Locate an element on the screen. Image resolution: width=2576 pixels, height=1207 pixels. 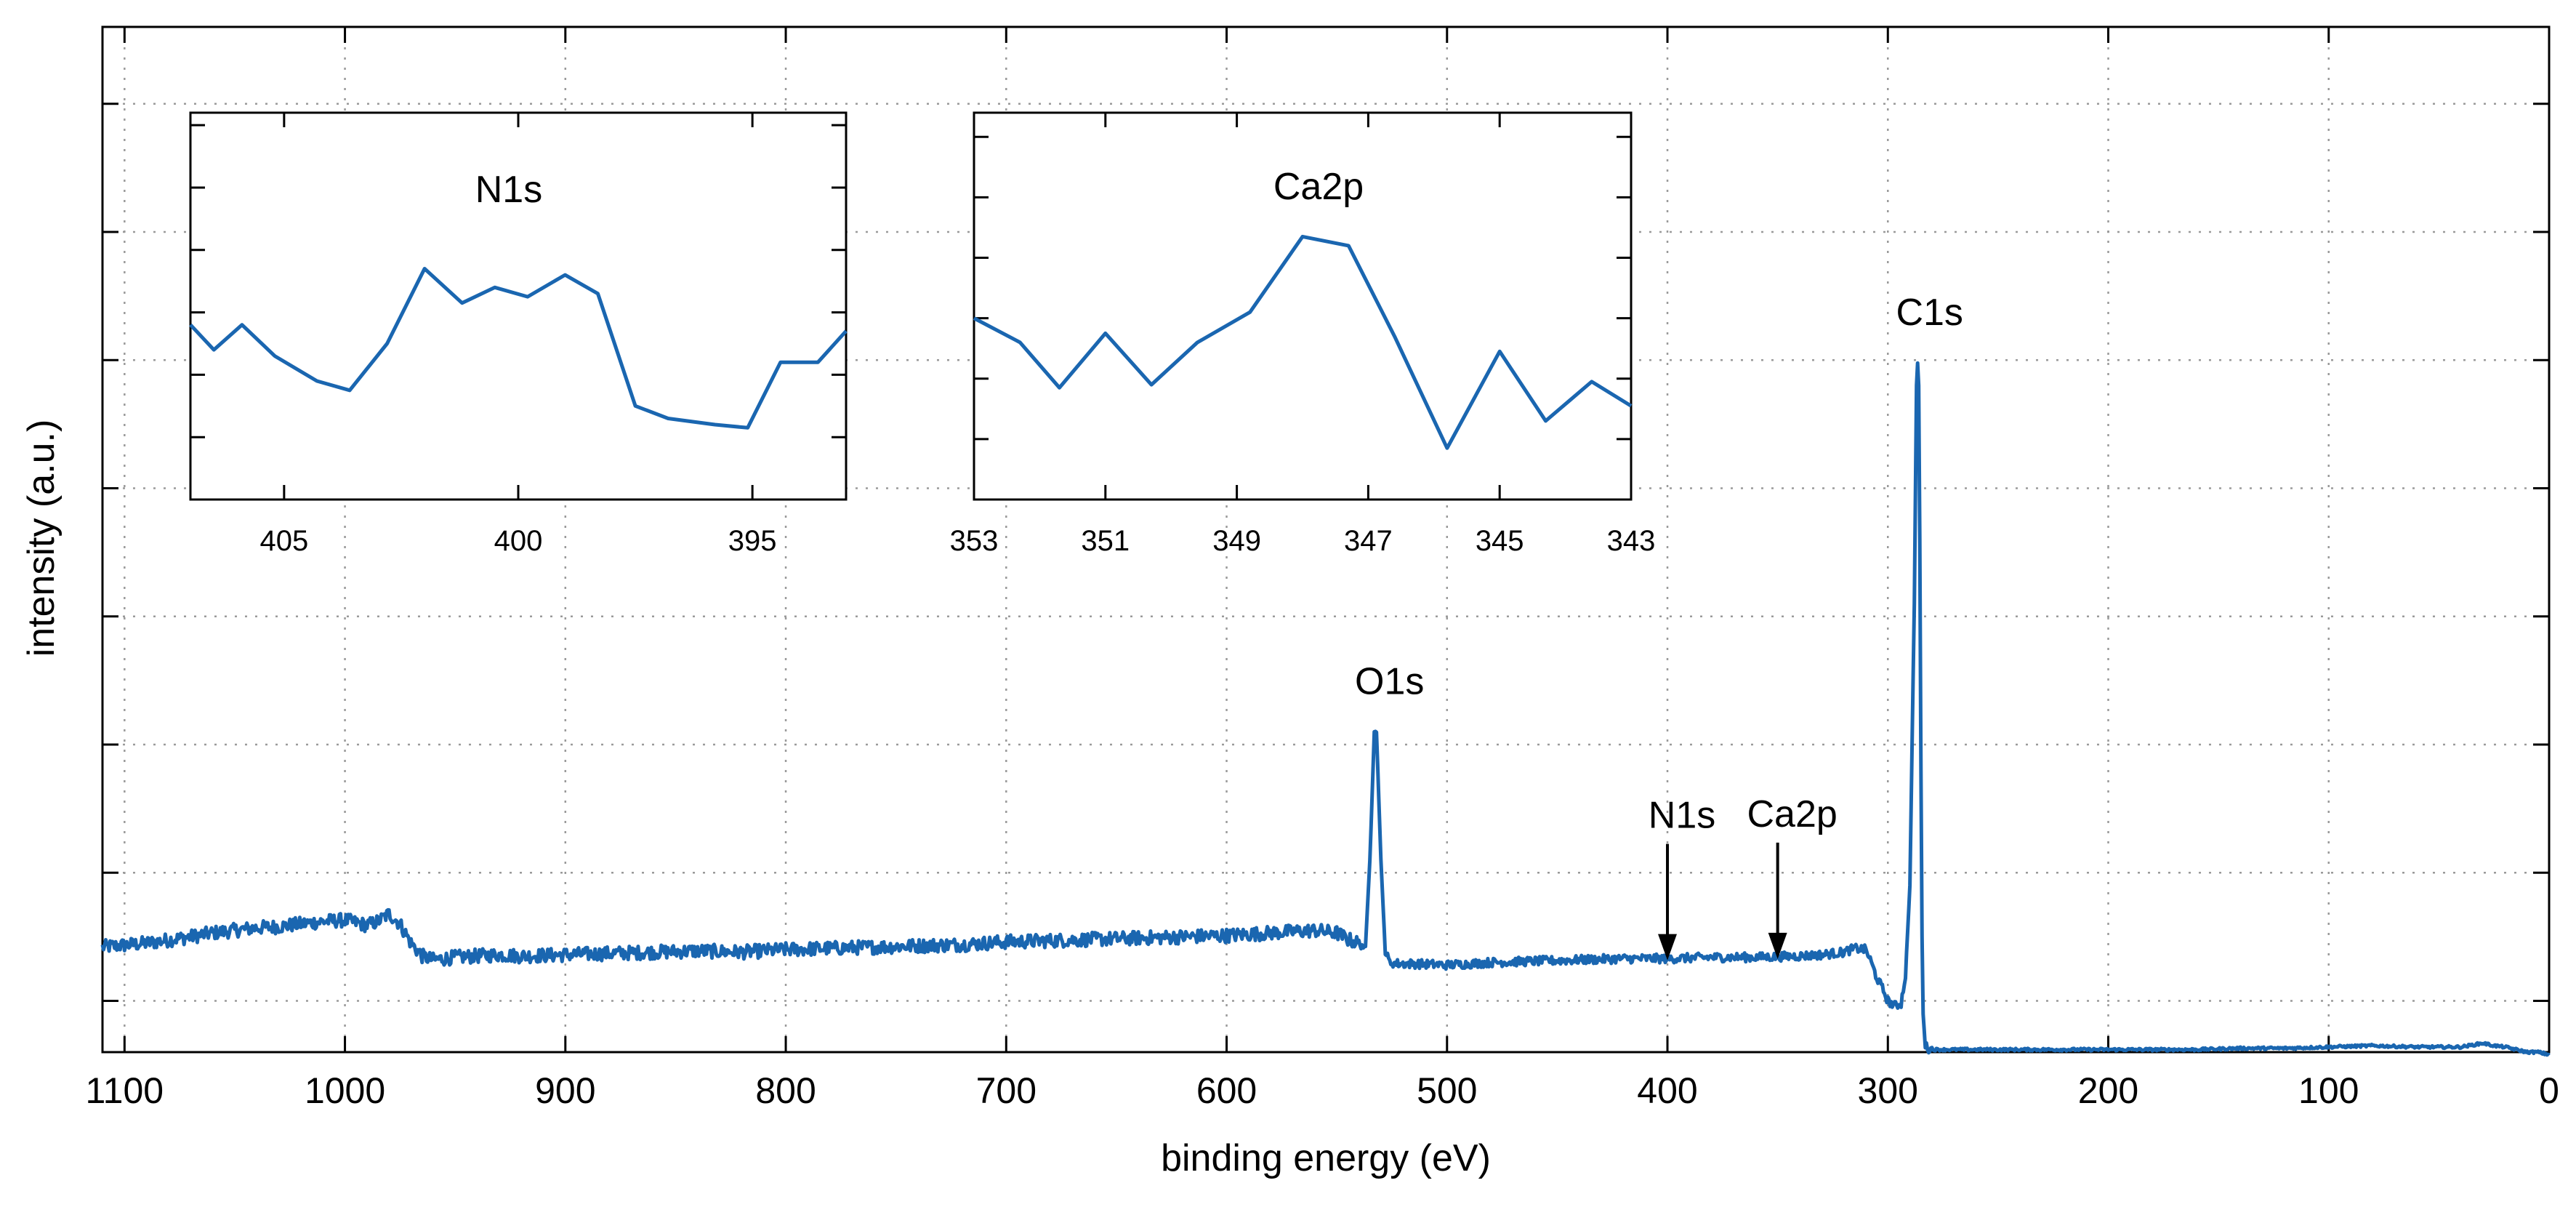
x-tick-label: 100 is located at coordinates (2328, 1090).